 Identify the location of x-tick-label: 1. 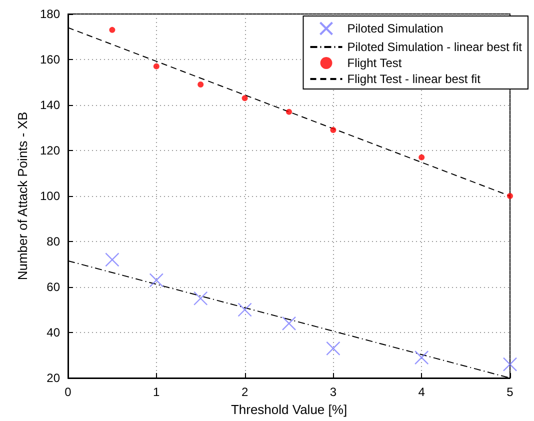
(156, 392).